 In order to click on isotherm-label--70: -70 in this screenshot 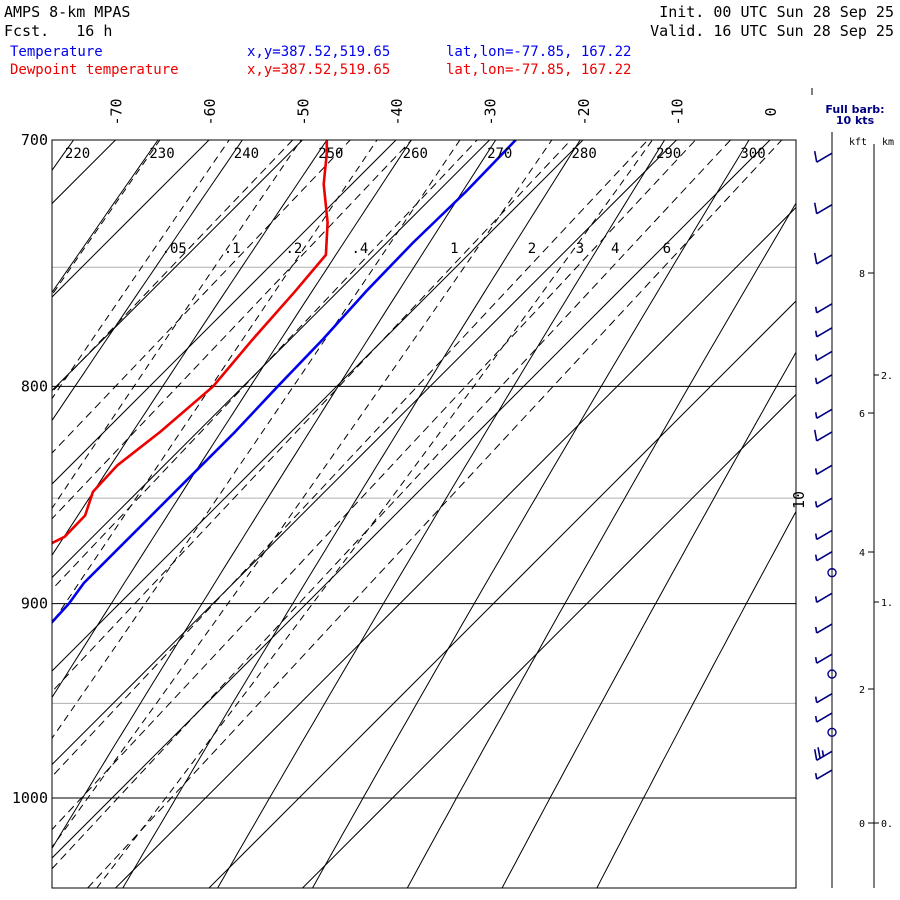, I will do `click(117, 111)`.